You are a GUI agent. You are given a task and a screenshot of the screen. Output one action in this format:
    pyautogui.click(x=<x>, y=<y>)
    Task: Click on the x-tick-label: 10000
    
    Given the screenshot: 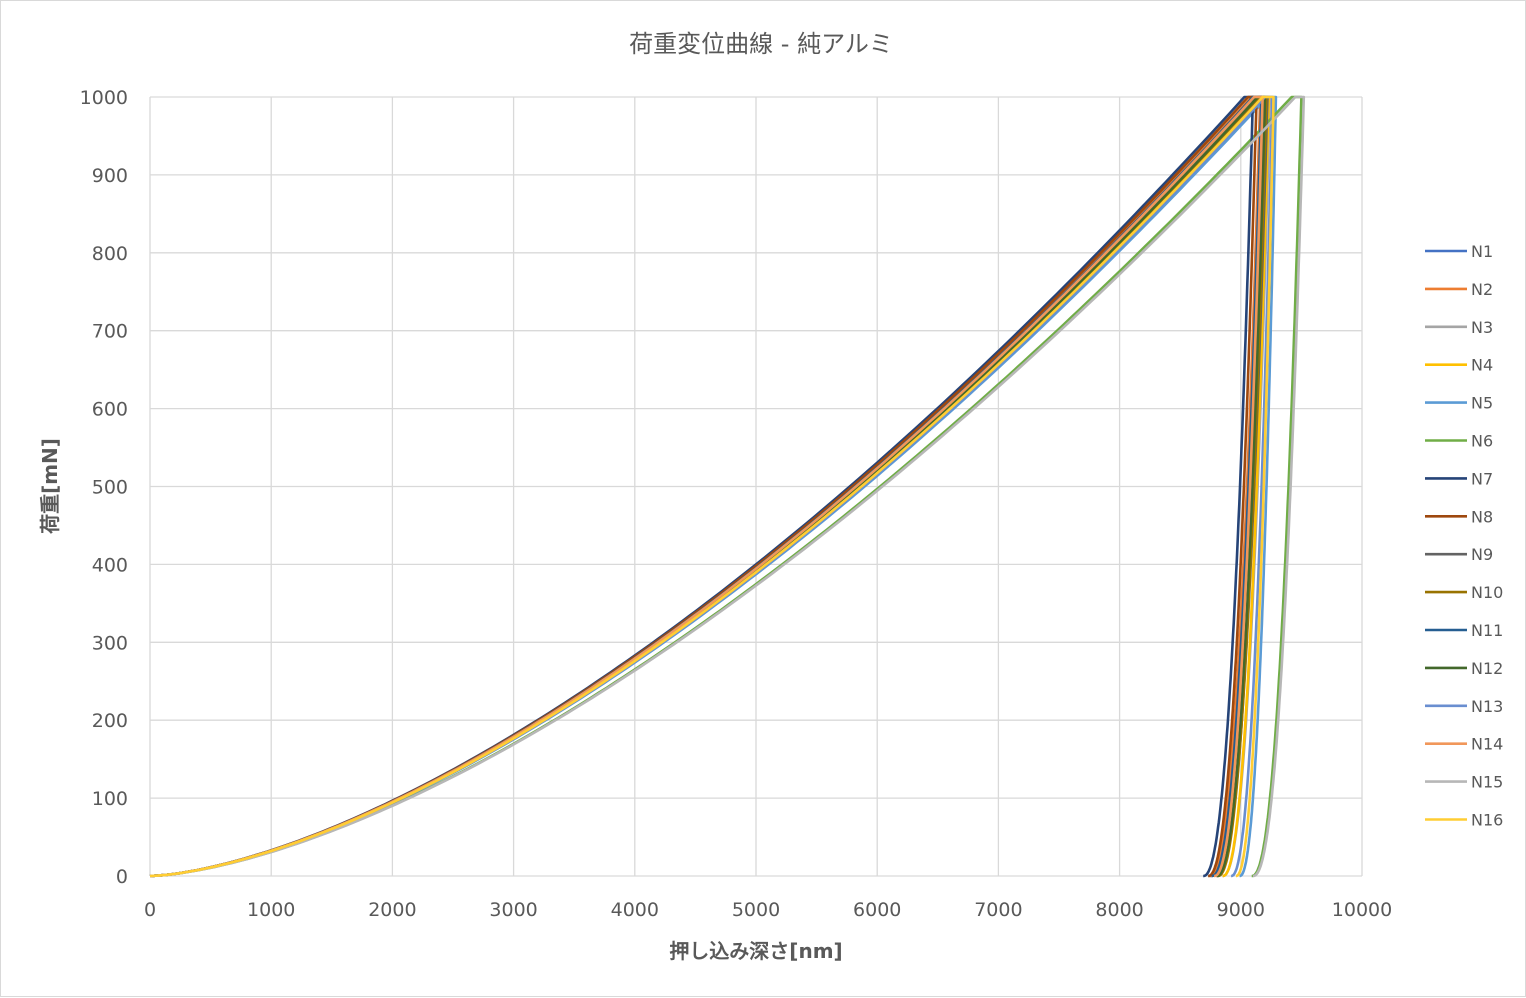 What is the action you would take?
    pyautogui.click(x=1362, y=910)
    